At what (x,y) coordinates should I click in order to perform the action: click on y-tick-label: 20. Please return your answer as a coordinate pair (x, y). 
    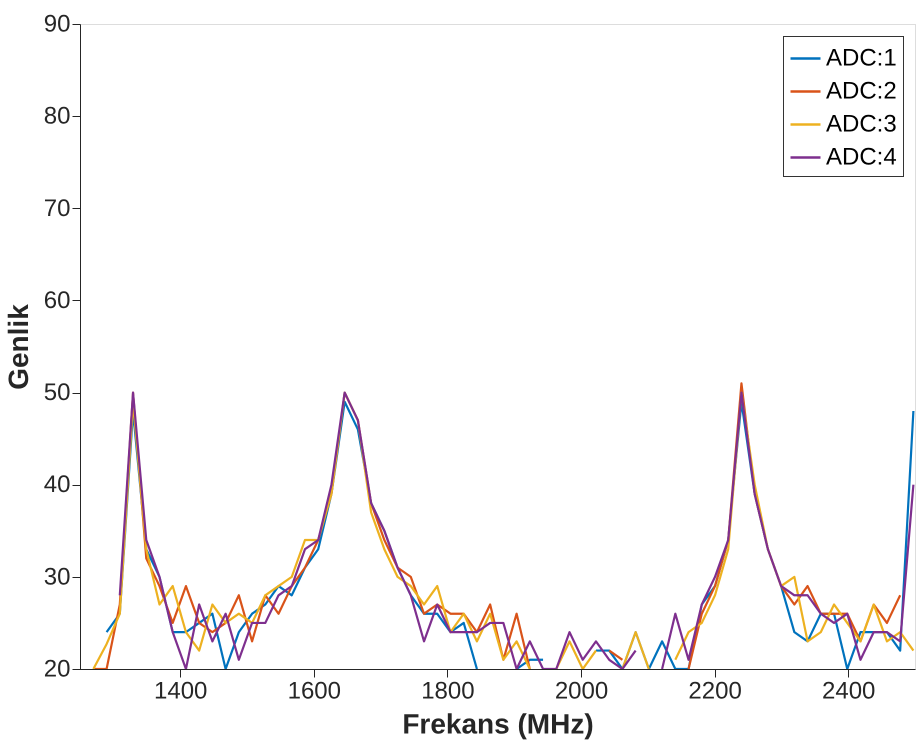
    Looking at the image, I should click on (57, 669).